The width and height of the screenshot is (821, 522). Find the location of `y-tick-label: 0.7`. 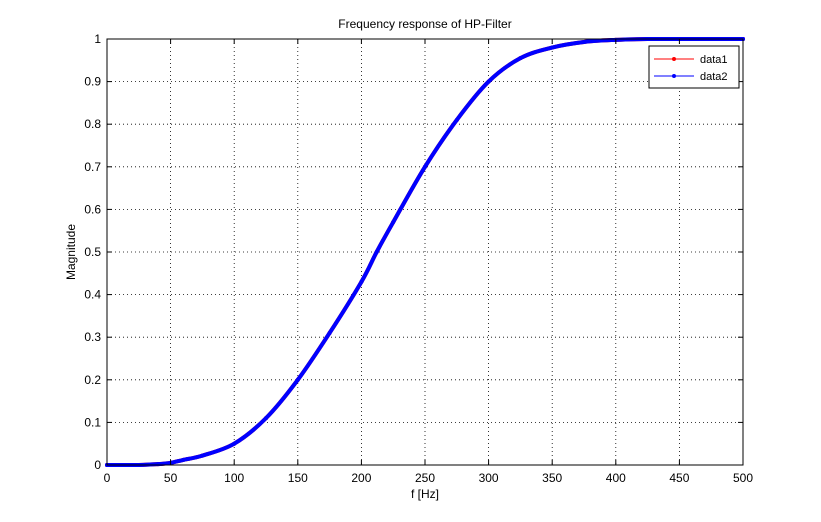

y-tick-label: 0.7 is located at coordinates (92, 167).